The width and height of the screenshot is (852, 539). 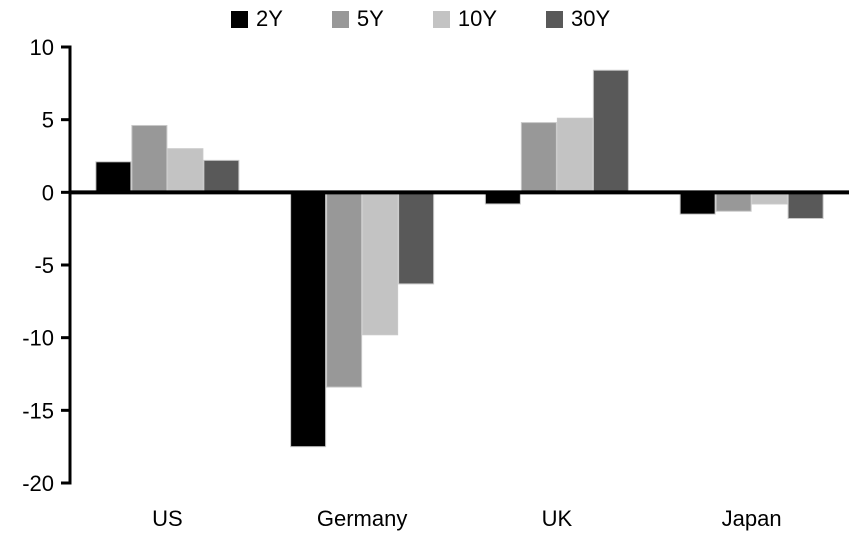 I want to click on bar-japan-5y, so click(x=733, y=201).